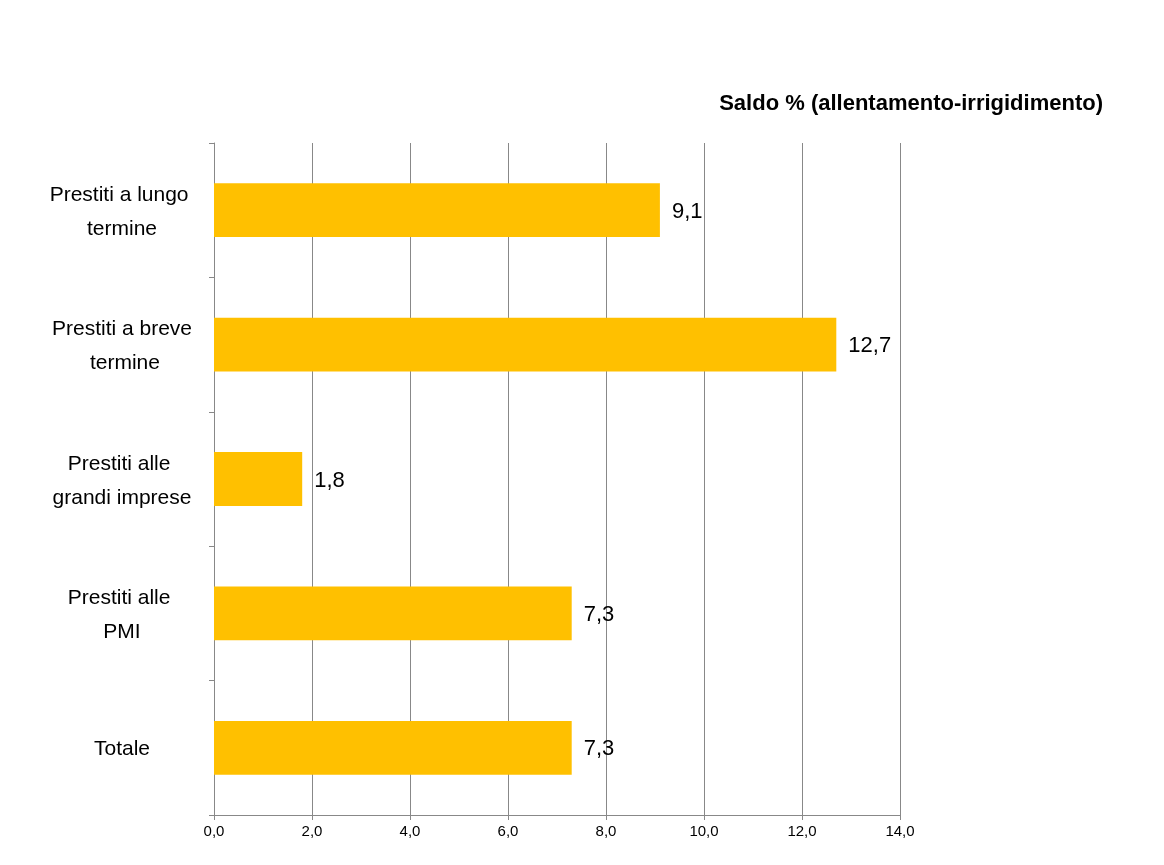 This screenshot has width=1164, height=865. I want to click on y-tick-label: Totale, so click(122, 748).